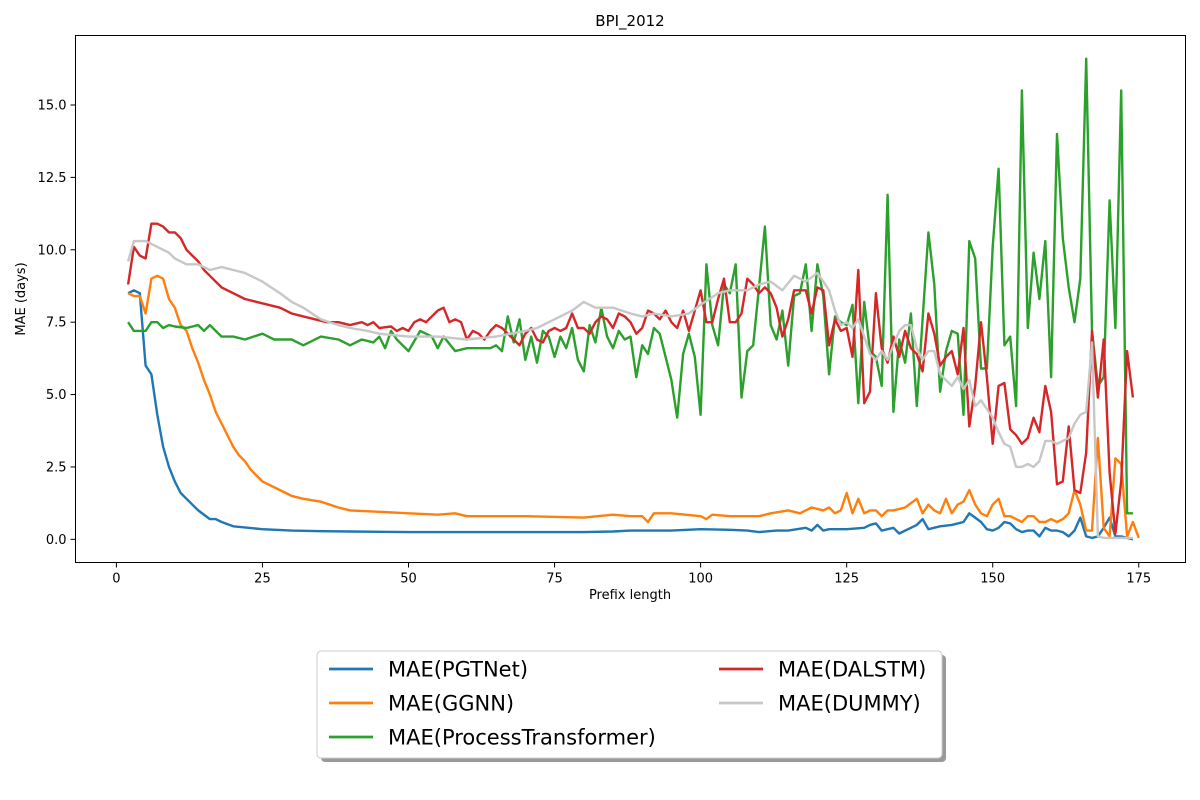 The width and height of the screenshot is (1200, 800). I want to click on y-tick-label: 2.5, so click(56, 467).